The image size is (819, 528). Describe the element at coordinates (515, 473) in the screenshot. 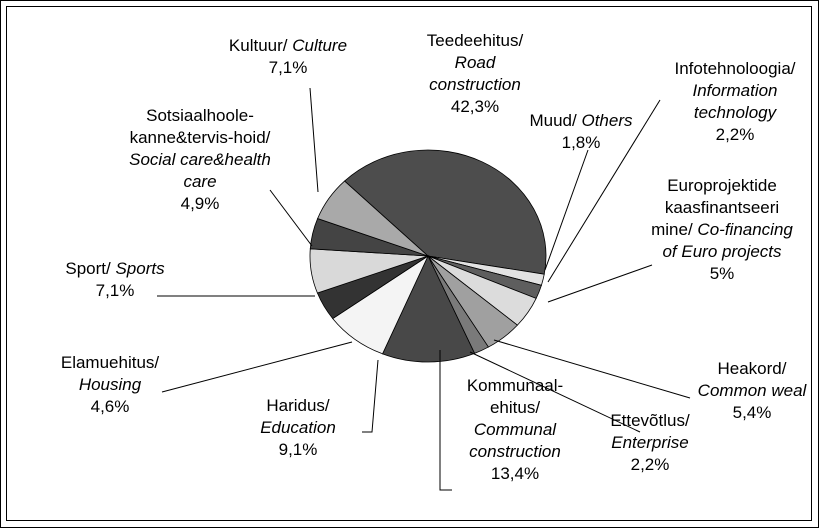

I see `value-label: 13,4%` at that location.